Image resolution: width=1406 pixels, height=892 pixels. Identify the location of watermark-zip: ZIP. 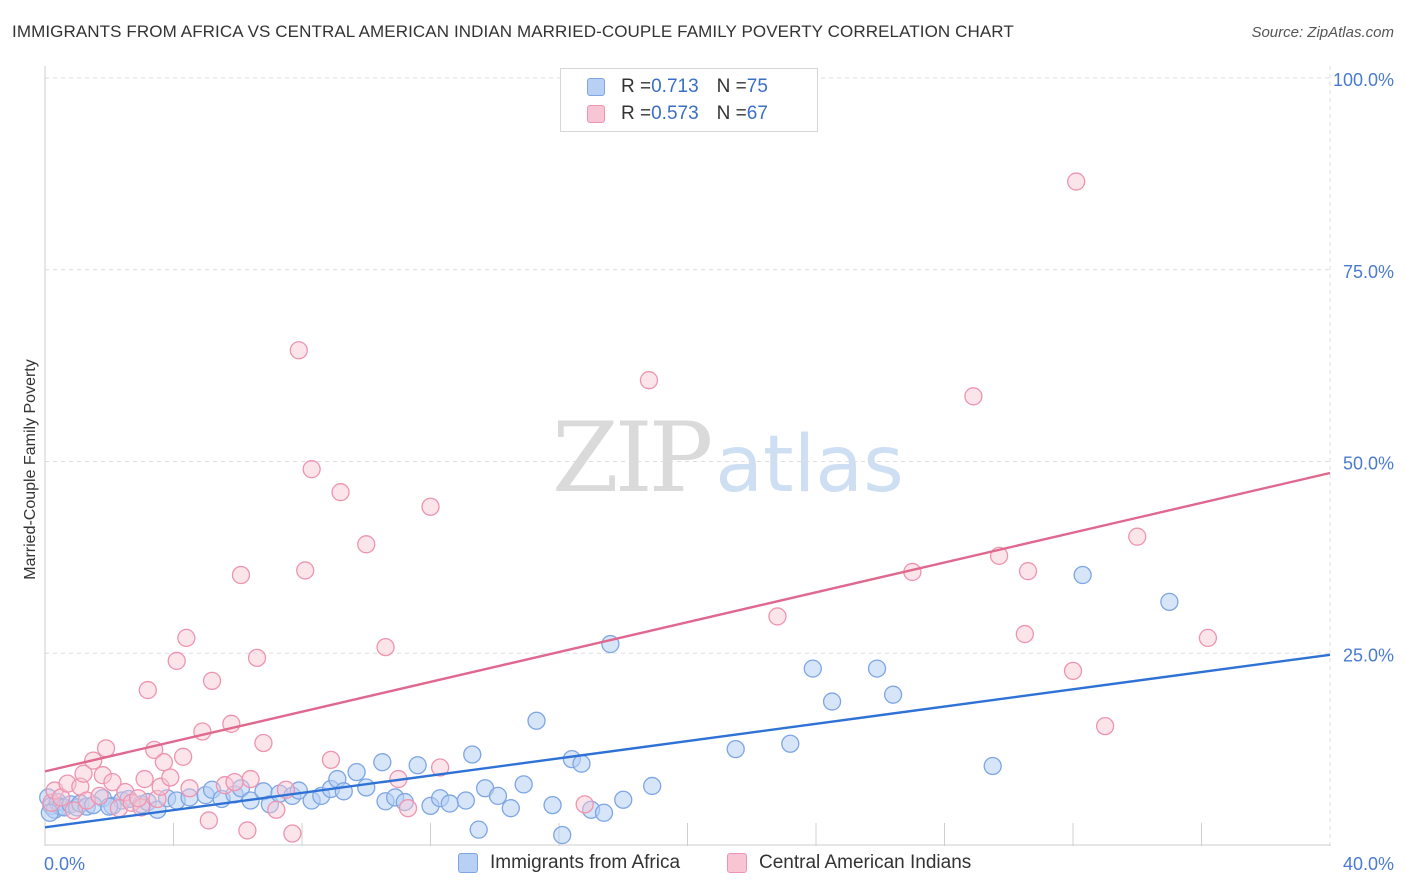
(632, 458).